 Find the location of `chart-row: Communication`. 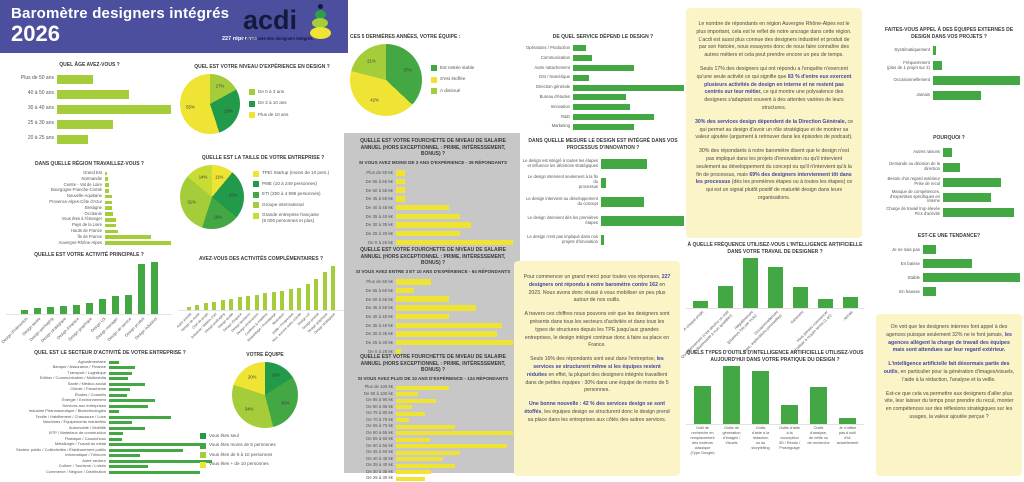

chart-row: Communication is located at coordinates (603, 58).